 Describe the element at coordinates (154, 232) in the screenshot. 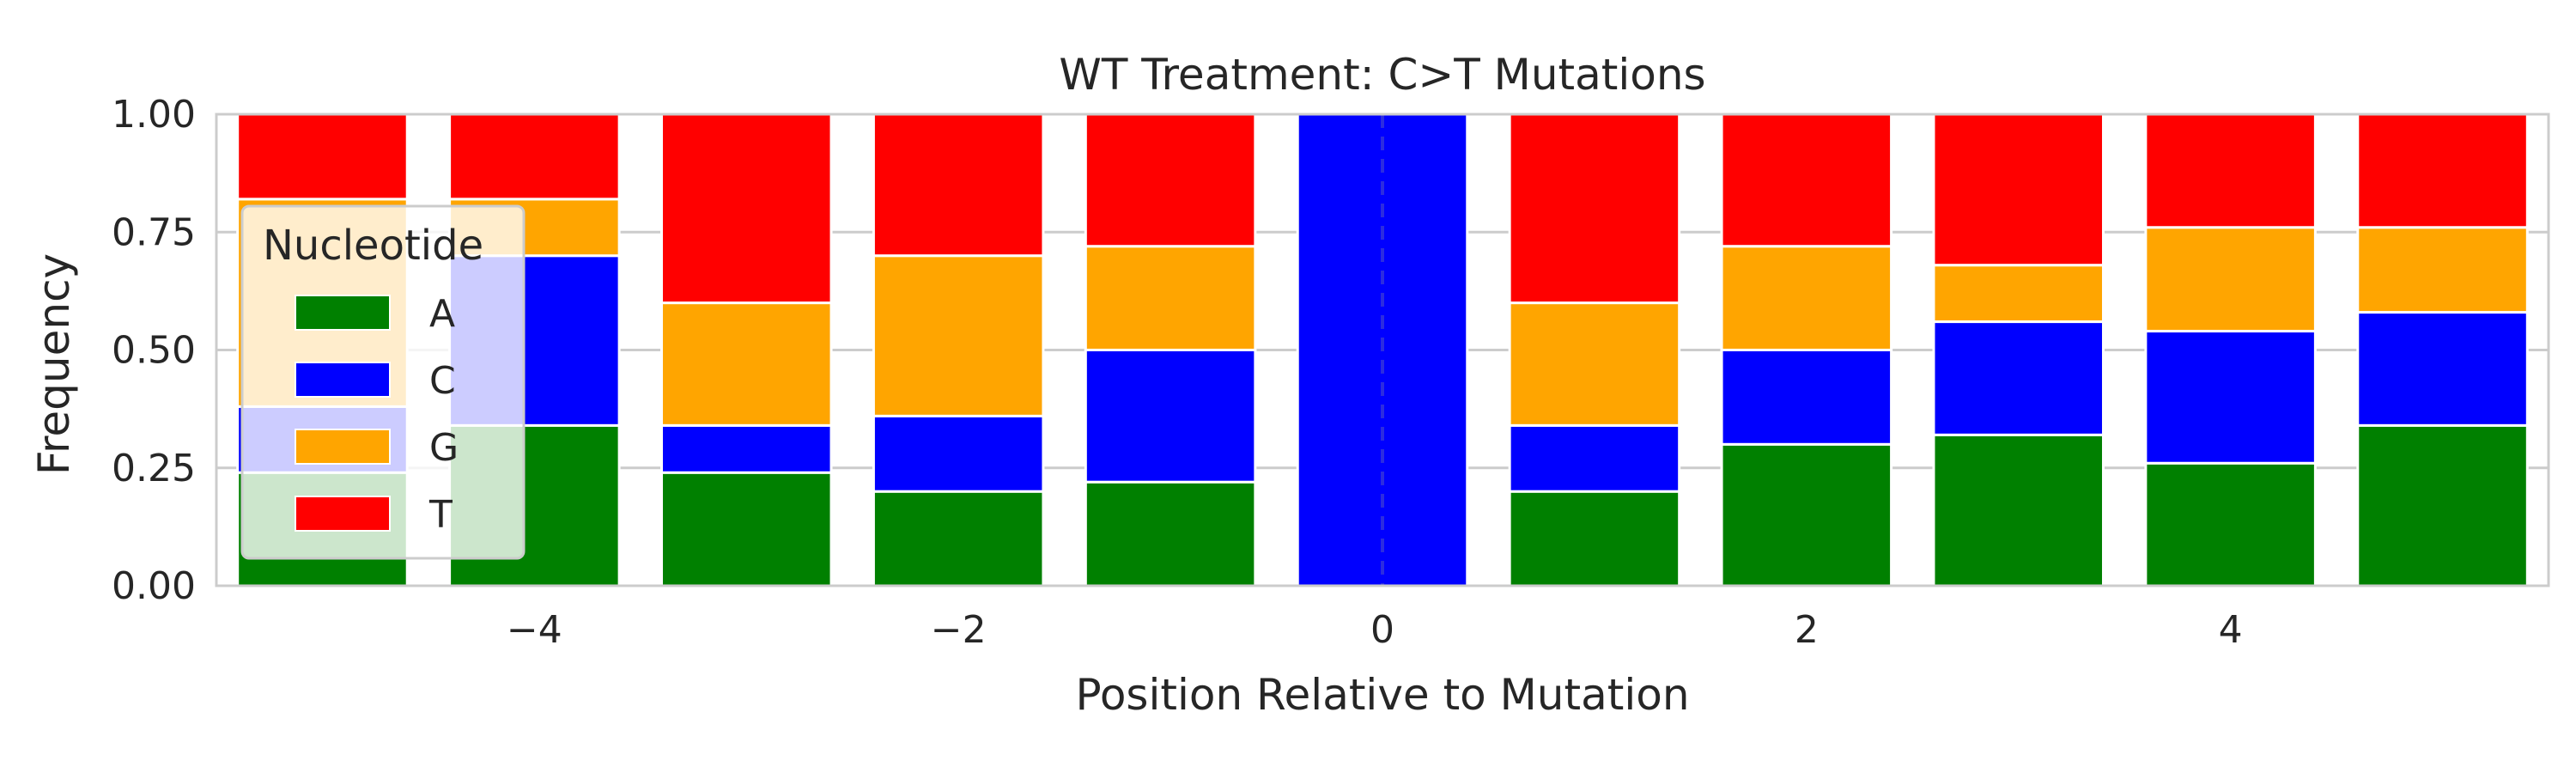

I see `y-tick-label: 0.75` at that location.